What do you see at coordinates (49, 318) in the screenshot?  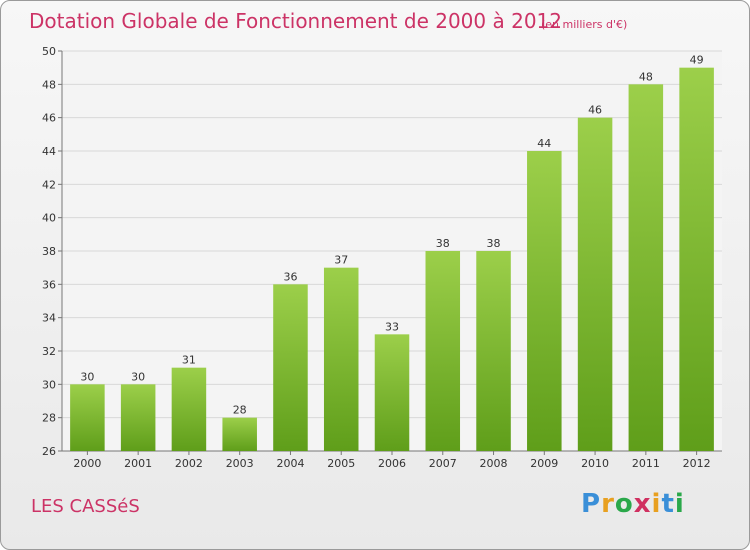 I see `y-tick-label: 34` at bounding box center [49, 318].